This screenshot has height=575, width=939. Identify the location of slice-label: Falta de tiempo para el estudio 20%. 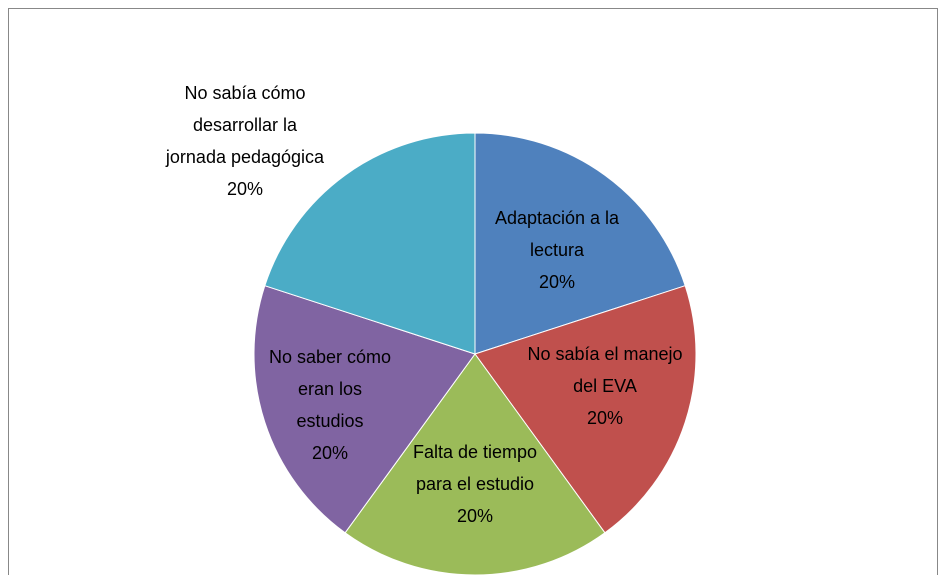
(475, 484).